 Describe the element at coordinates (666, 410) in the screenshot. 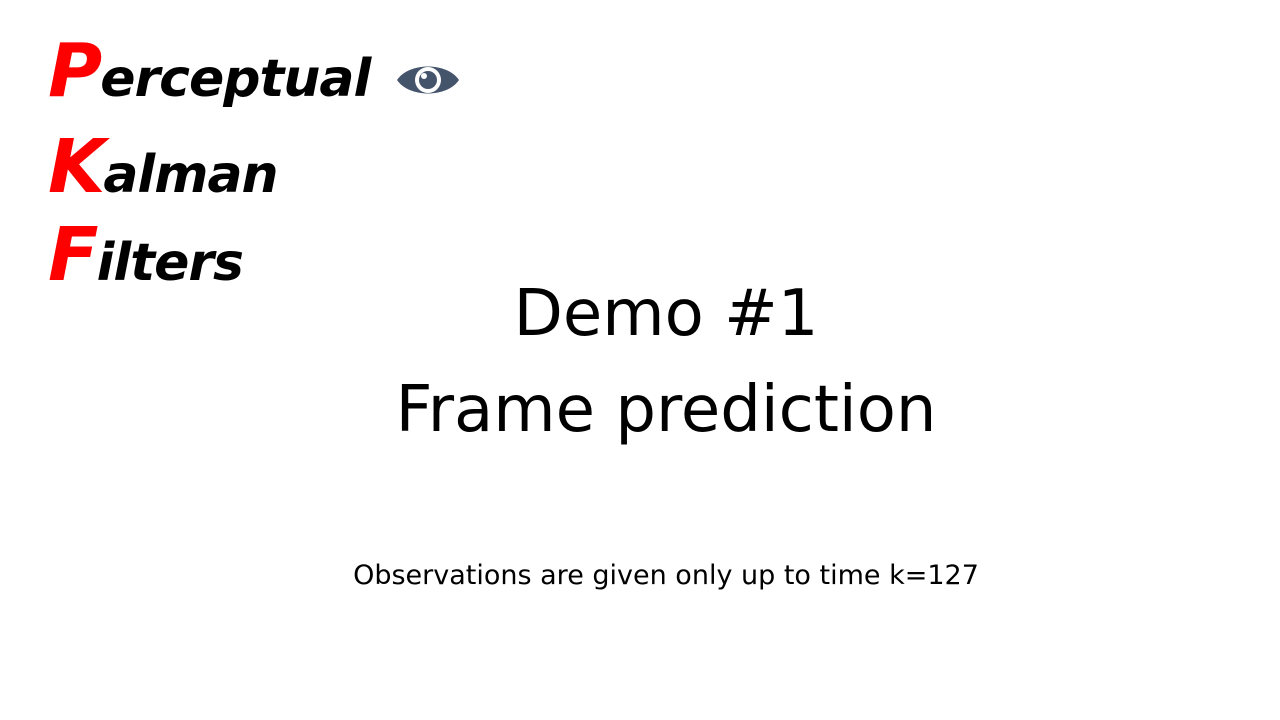

I see `slide-subtitle: Frame prediction` at that location.